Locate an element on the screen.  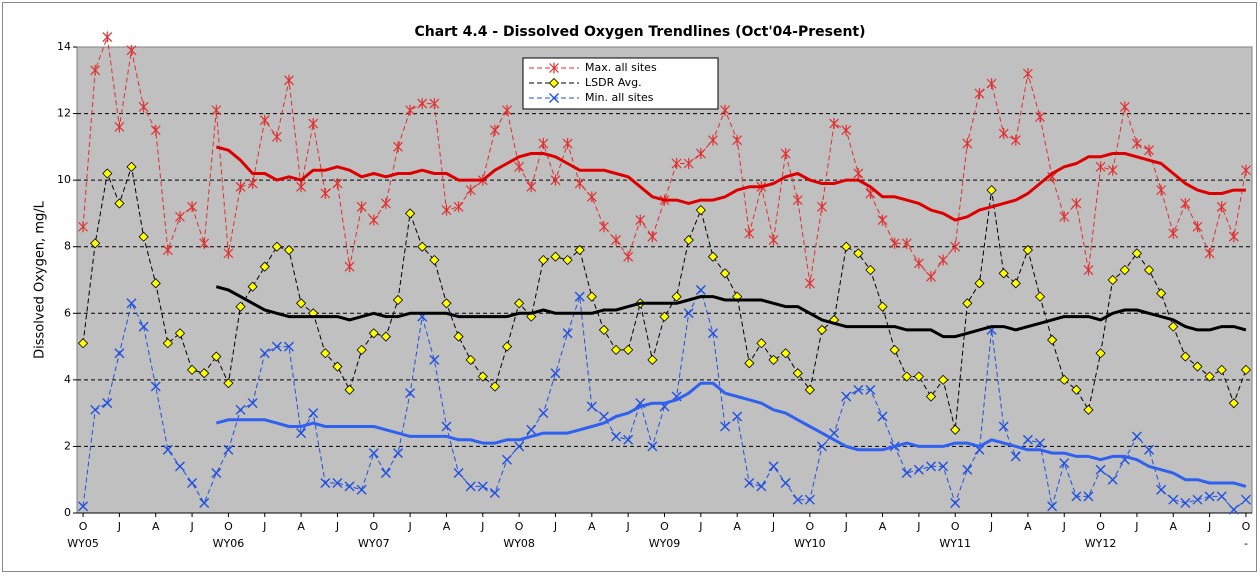
x-group-label: WY05 is located at coordinates (83, 543).